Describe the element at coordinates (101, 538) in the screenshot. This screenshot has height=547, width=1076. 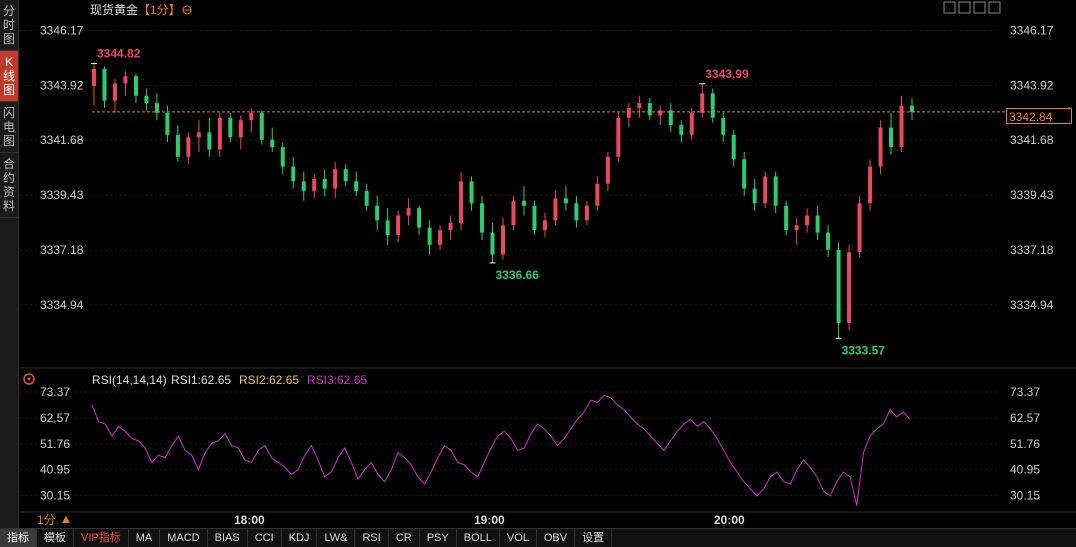
I see `toolbar-item-2: VIP指标` at that location.